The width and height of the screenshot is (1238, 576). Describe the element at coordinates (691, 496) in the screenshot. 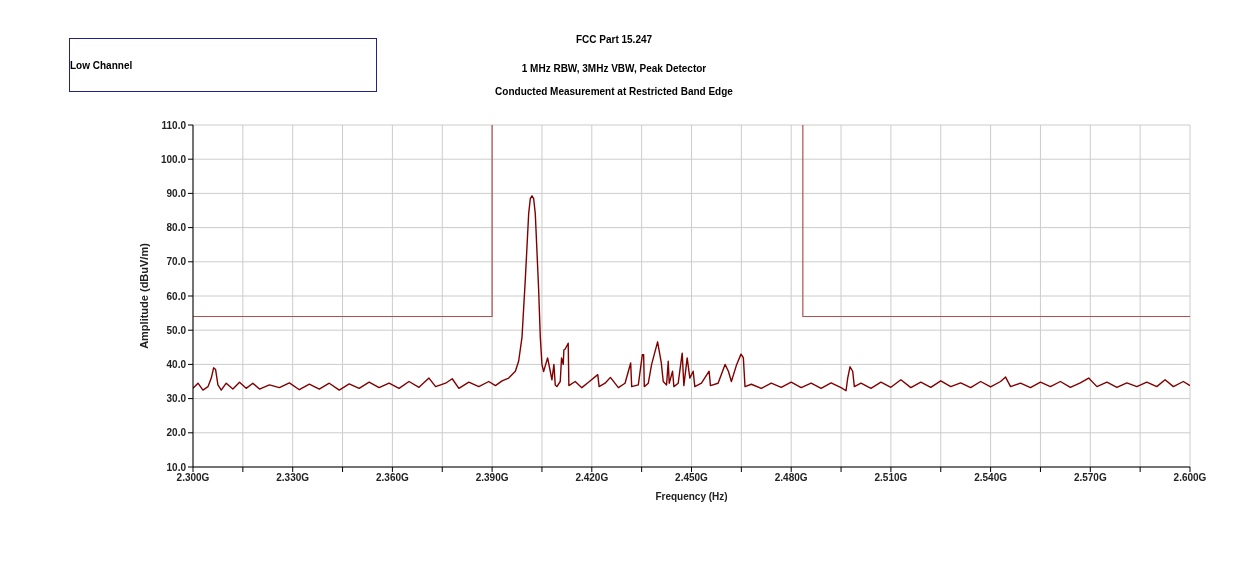

I see `x-axis-title: Frequency (Hz)` at that location.